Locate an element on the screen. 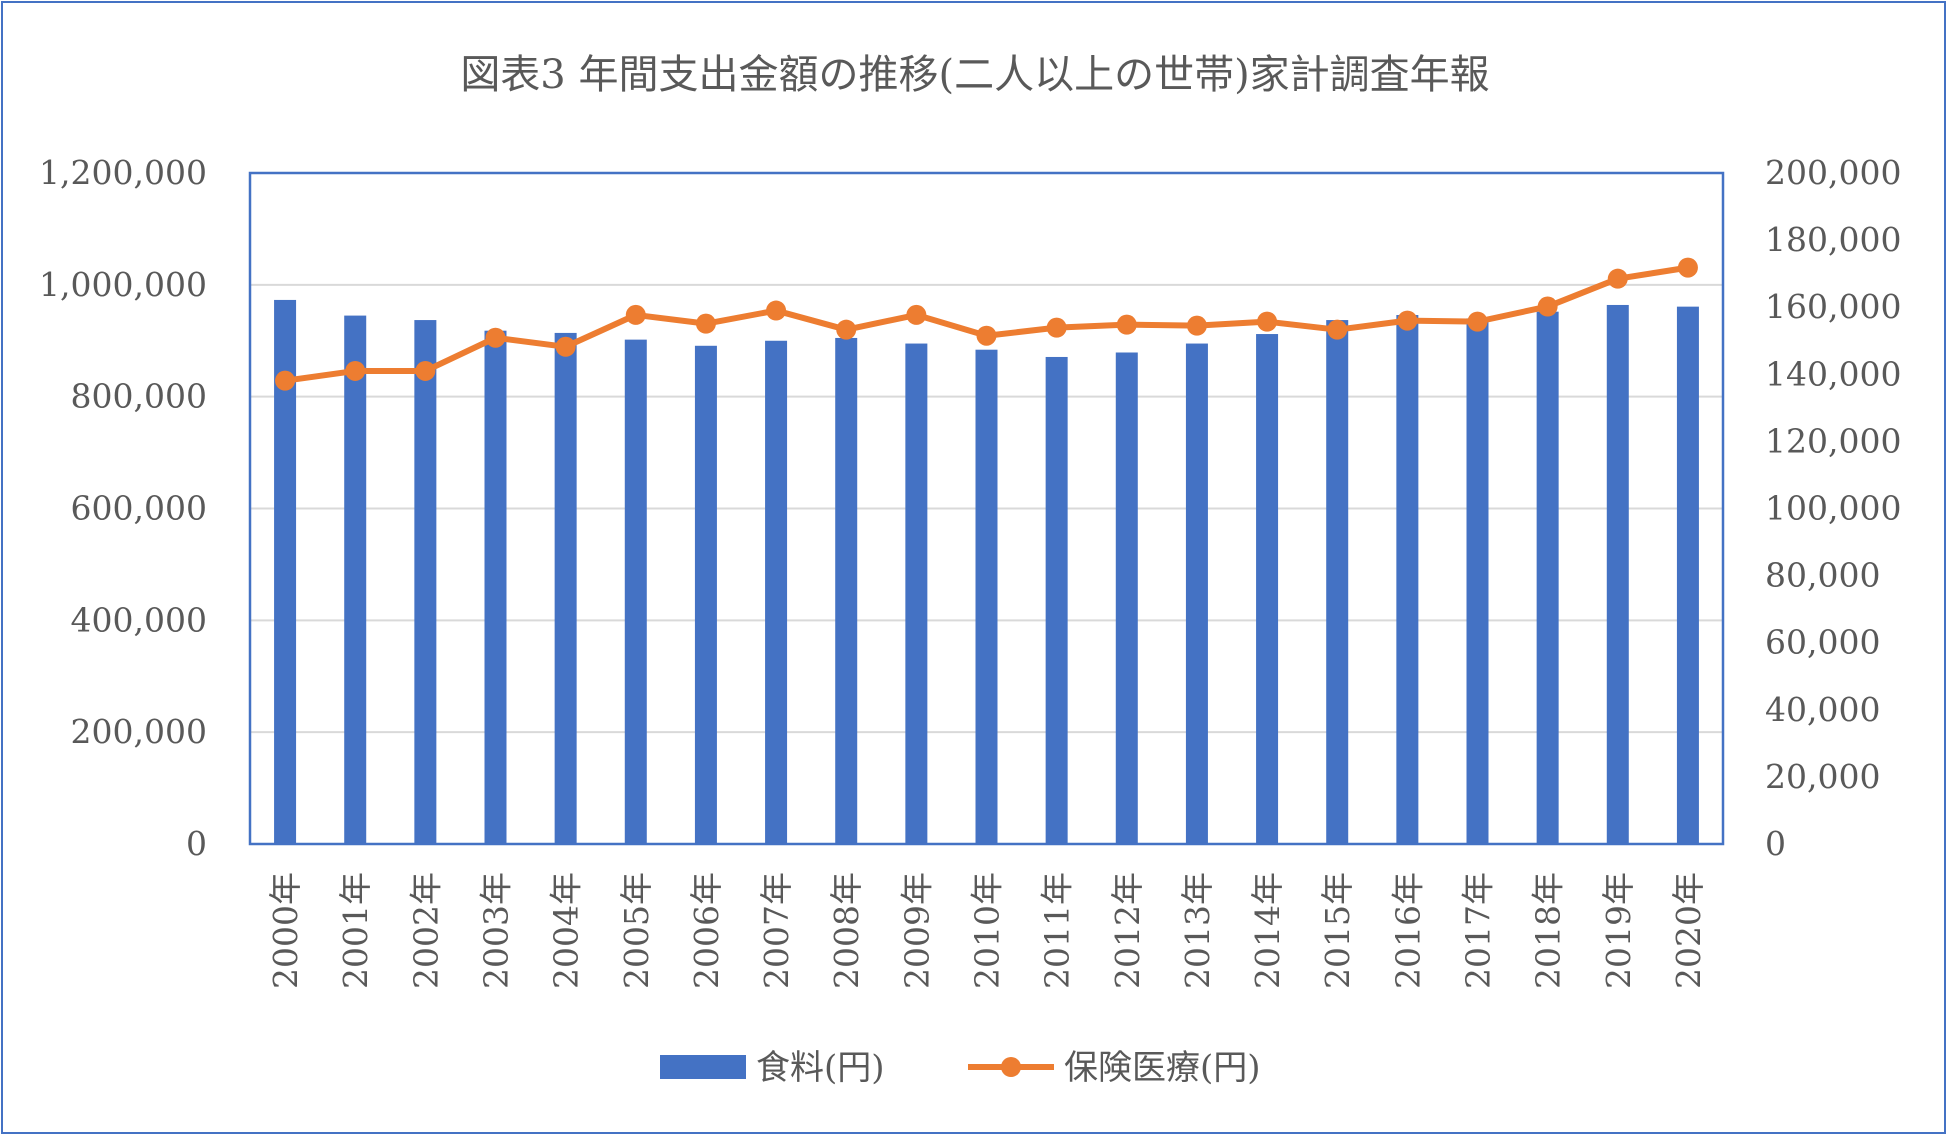  x-tick-label: 2002年 is located at coordinates (425, 930).